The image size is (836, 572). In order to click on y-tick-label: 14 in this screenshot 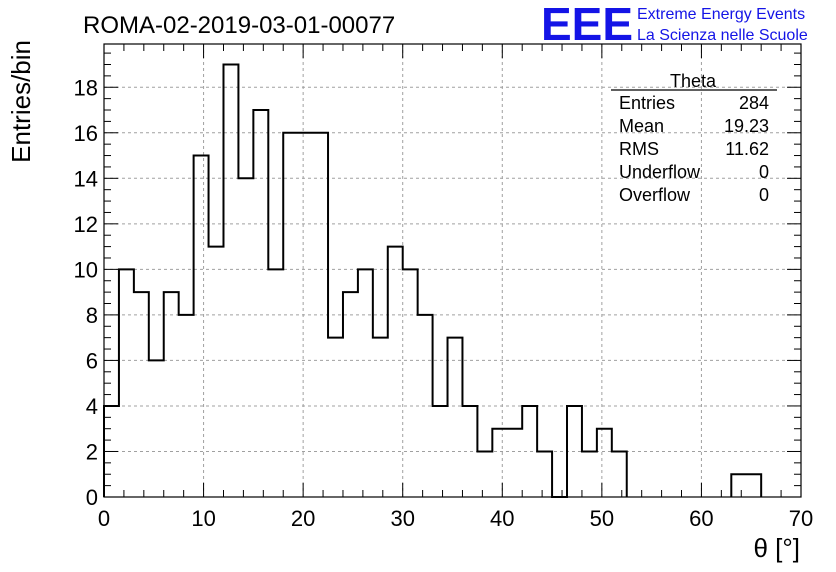, I will do `click(86, 178)`.